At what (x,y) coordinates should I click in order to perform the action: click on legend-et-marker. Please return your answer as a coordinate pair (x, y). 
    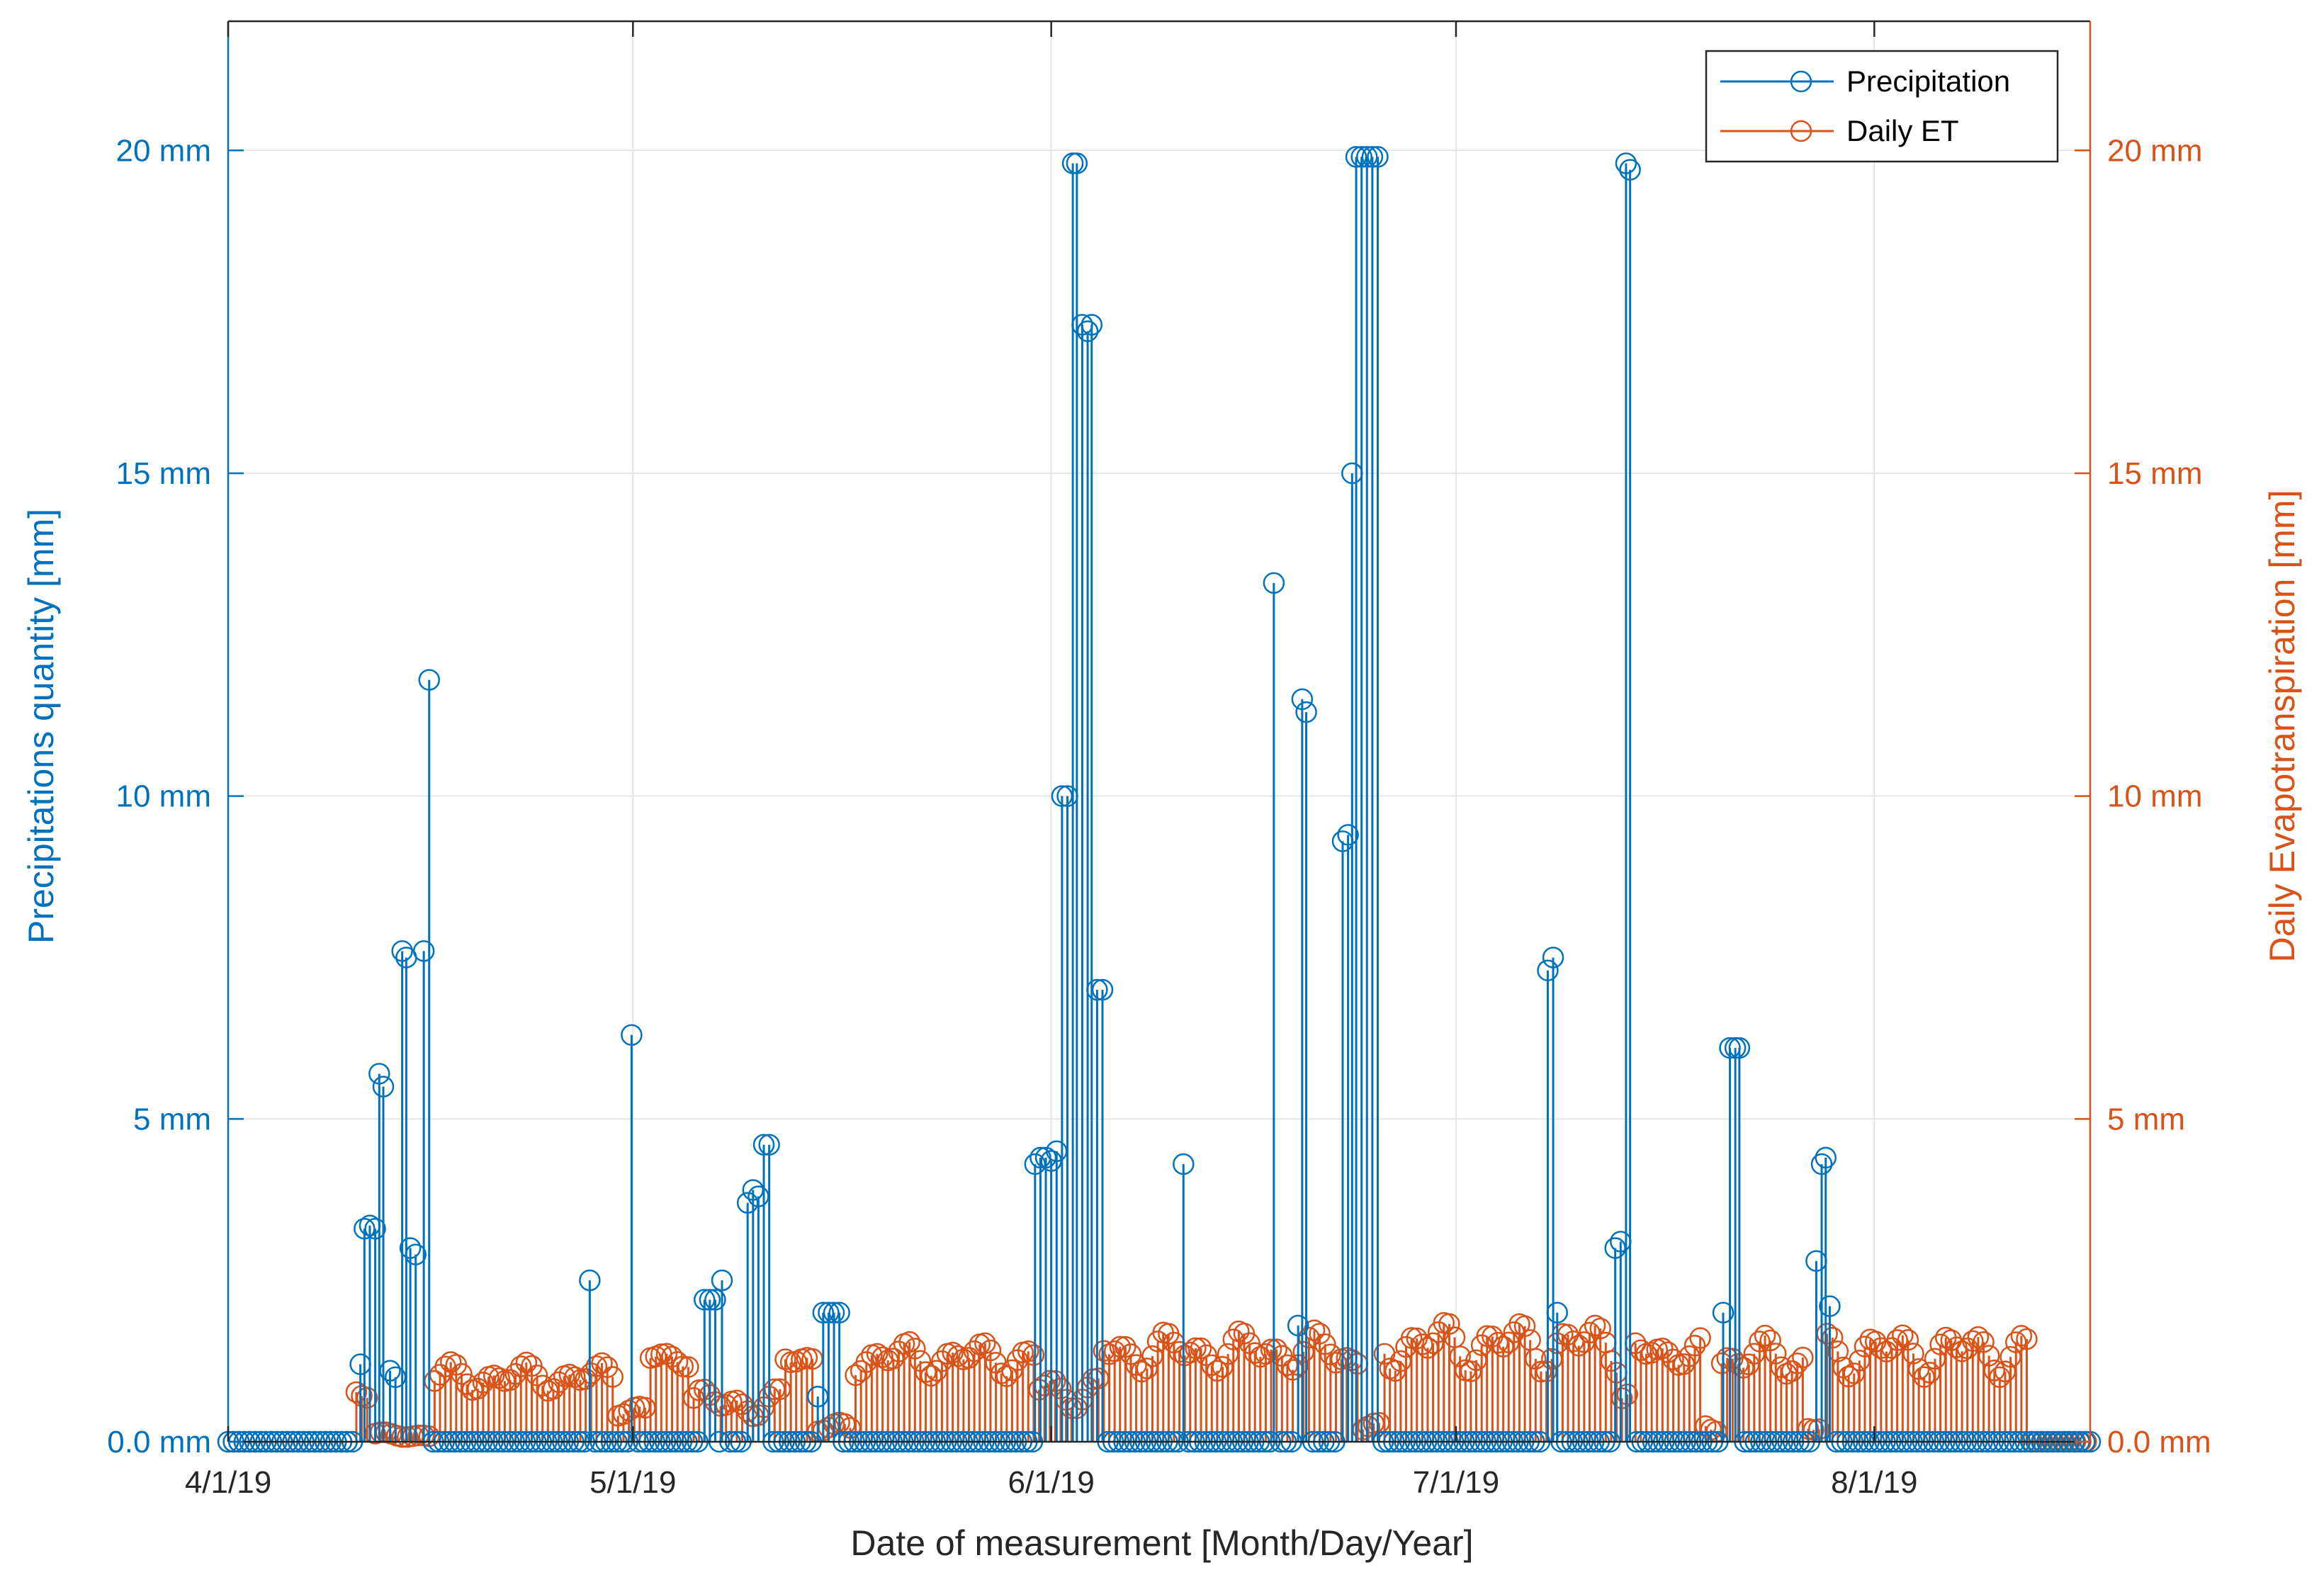
    Looking at the image, I should click on (1801, 131).